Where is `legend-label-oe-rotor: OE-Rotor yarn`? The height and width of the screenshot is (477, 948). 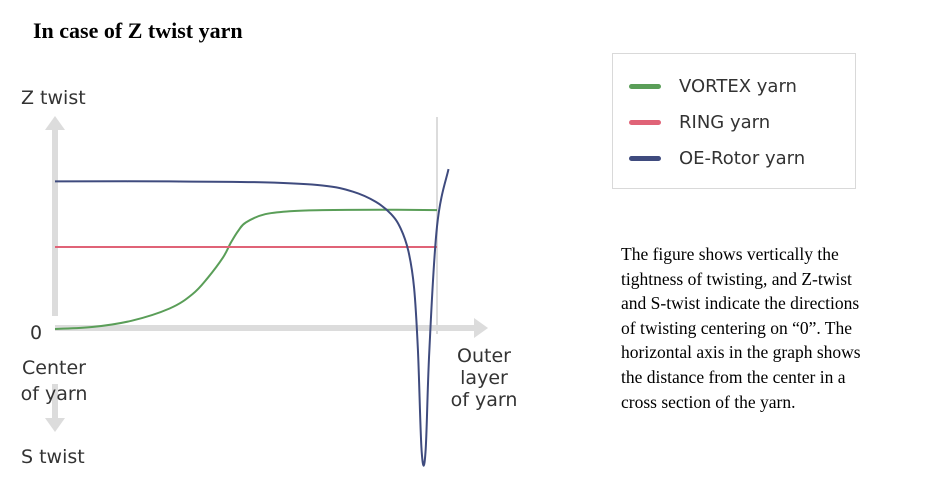
legend-label-oe-rotor: OE-Rotor yarn is located at coordinates (742, 158).